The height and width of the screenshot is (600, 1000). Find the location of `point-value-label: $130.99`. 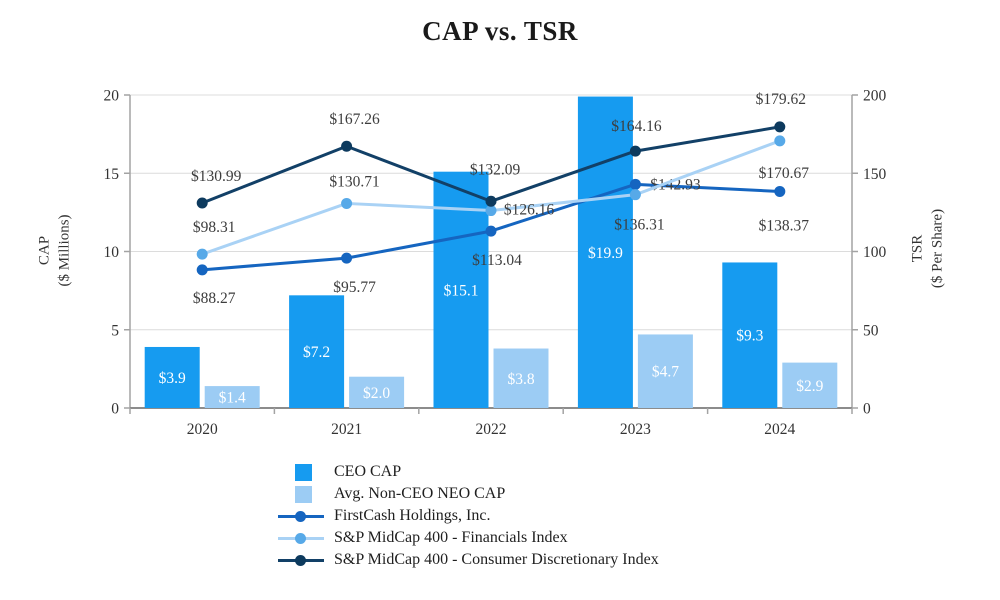

point-value-label: $130.99 is located at coordinates (216, 176).